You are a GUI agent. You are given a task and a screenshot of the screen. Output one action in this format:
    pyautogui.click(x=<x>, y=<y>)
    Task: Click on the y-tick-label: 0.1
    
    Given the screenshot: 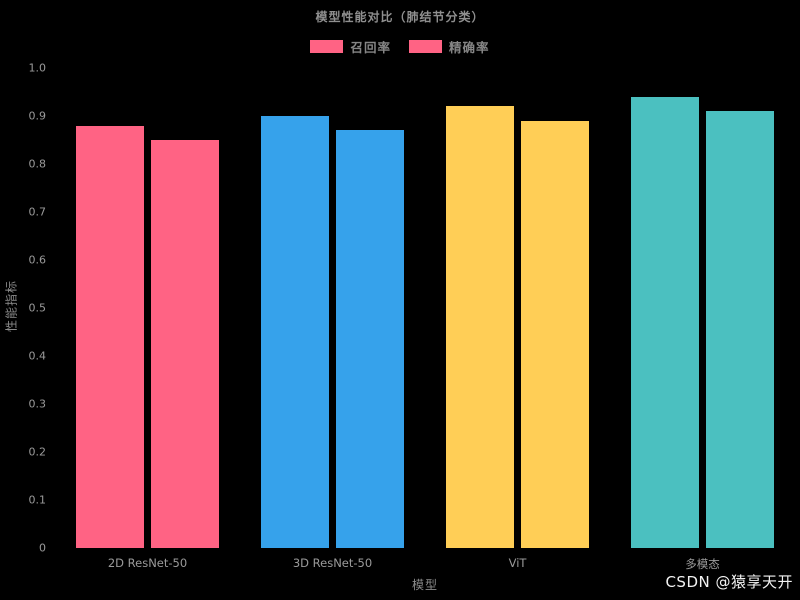 What is the action you would take?
    pyautogui.click(x=37, y=500)
    